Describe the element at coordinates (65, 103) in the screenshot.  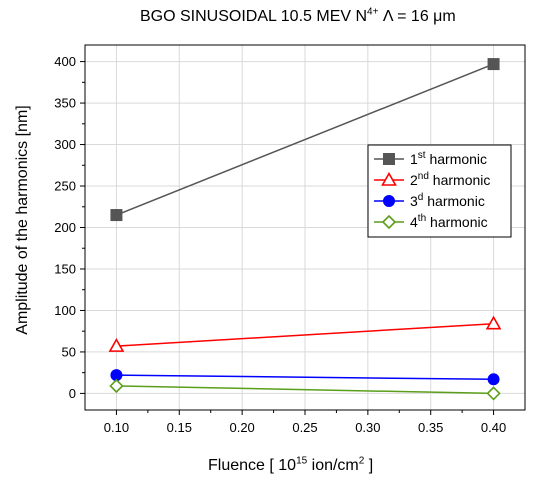
I see `y-tick-label: 350` at that location.